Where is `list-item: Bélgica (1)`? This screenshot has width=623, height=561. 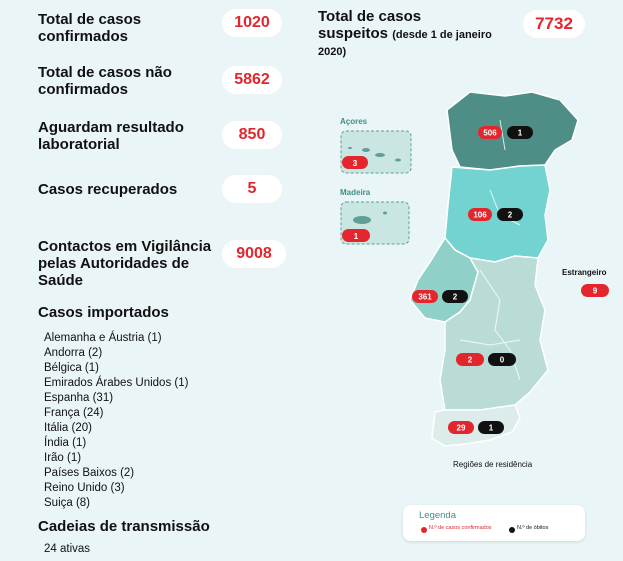
list-item: Bélgica (1) is located at coordinates (71, 368).